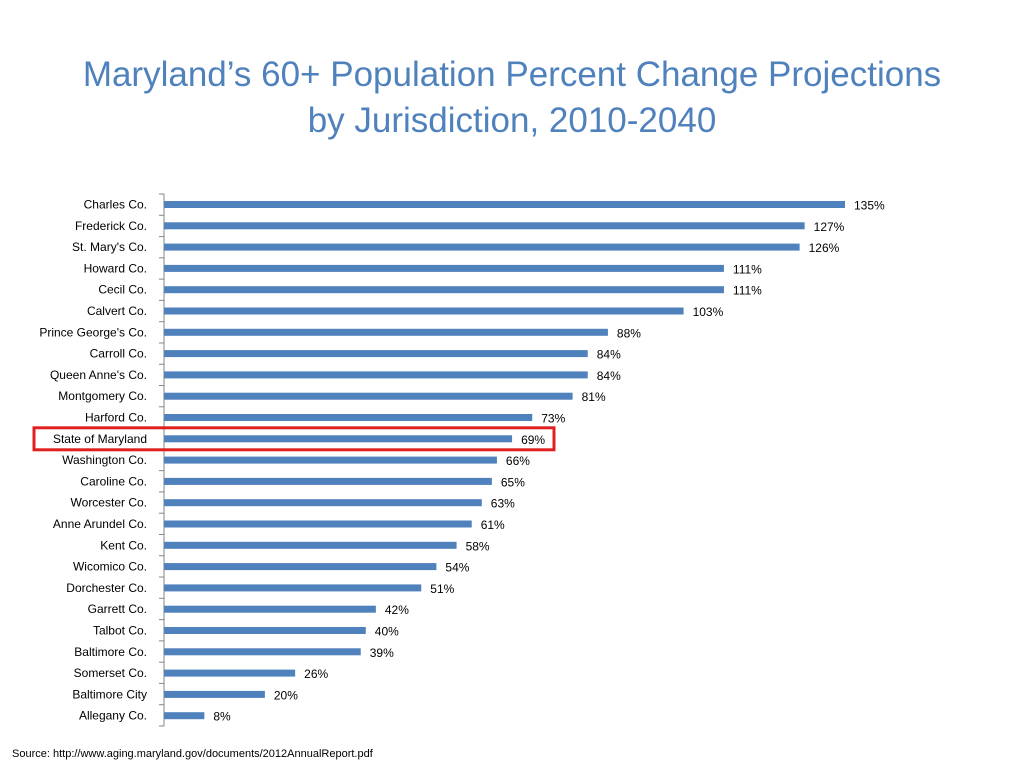 This screenshot has width=1024, height=768. Describe the element at coordinates (482, 247) in the screenshot. I see `bar-st-mary-s-co` at that location.